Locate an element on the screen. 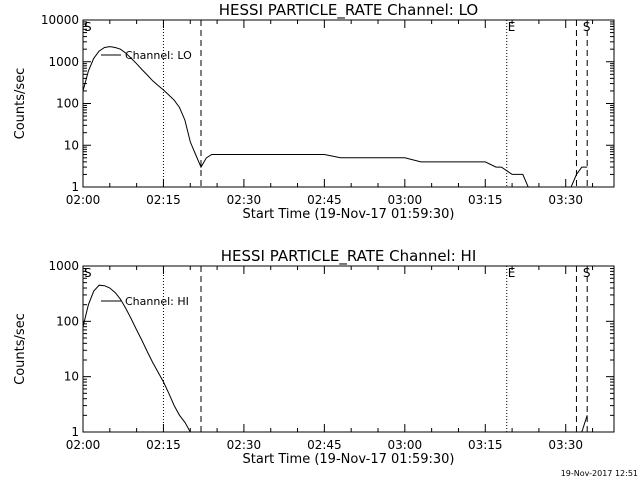  chart-title: HESSI PARTICLE_RATE Channel: LO is located at coordinates (348, 10).